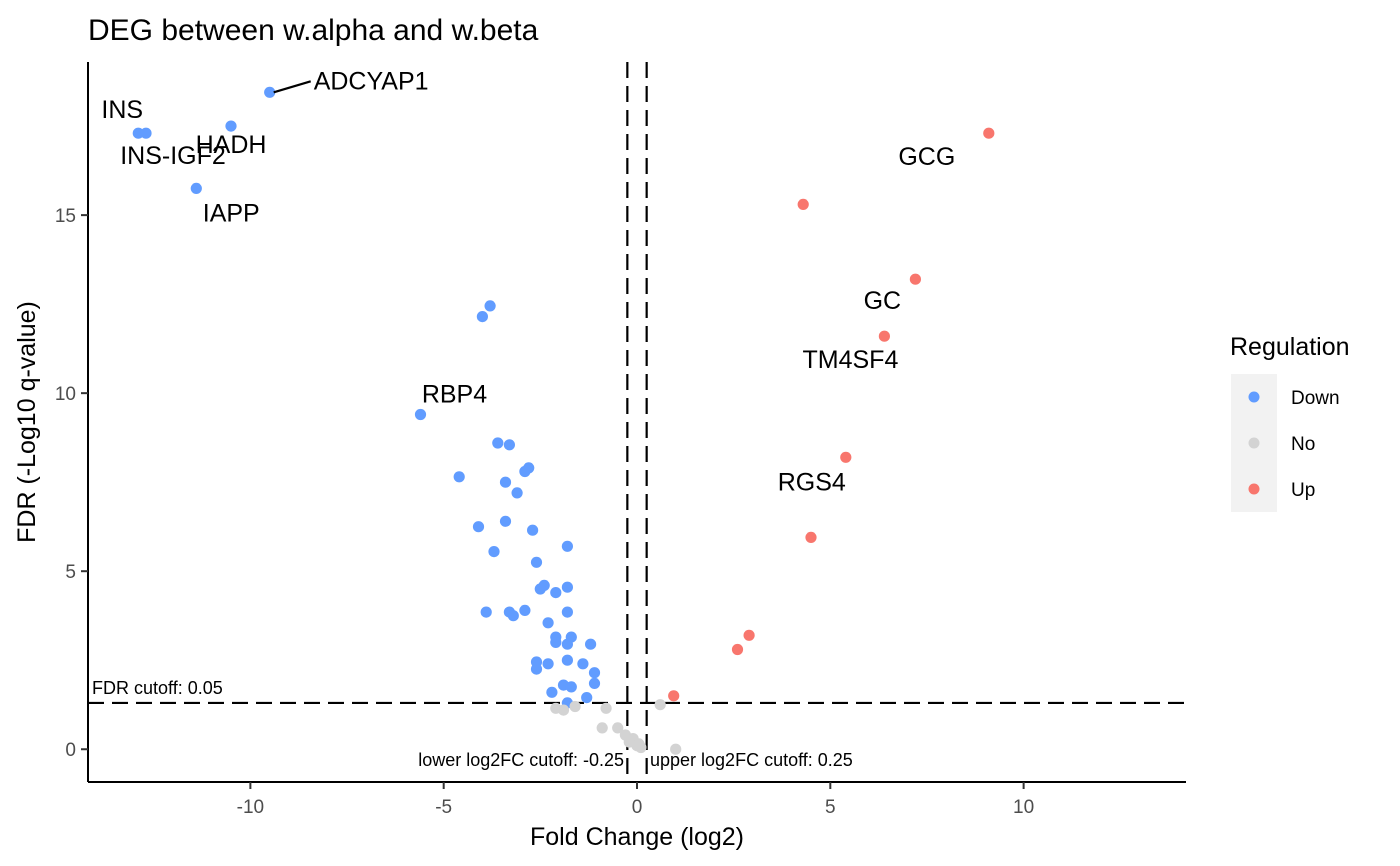 This screenshot has width=1400, height=866. What do you see at coordinates (1290, 347) in the screenshot?
I see `legend-title: Regulation` at bounding box center [1290, 347].